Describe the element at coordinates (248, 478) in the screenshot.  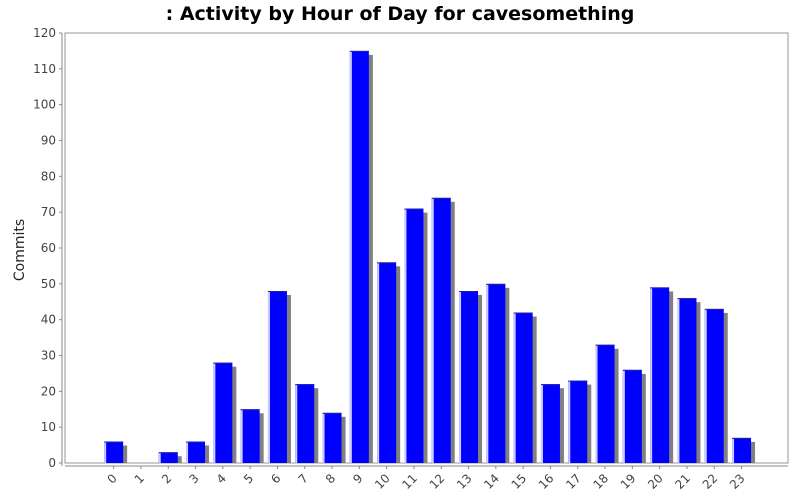
I see `x-tick-label: 5` at that location.